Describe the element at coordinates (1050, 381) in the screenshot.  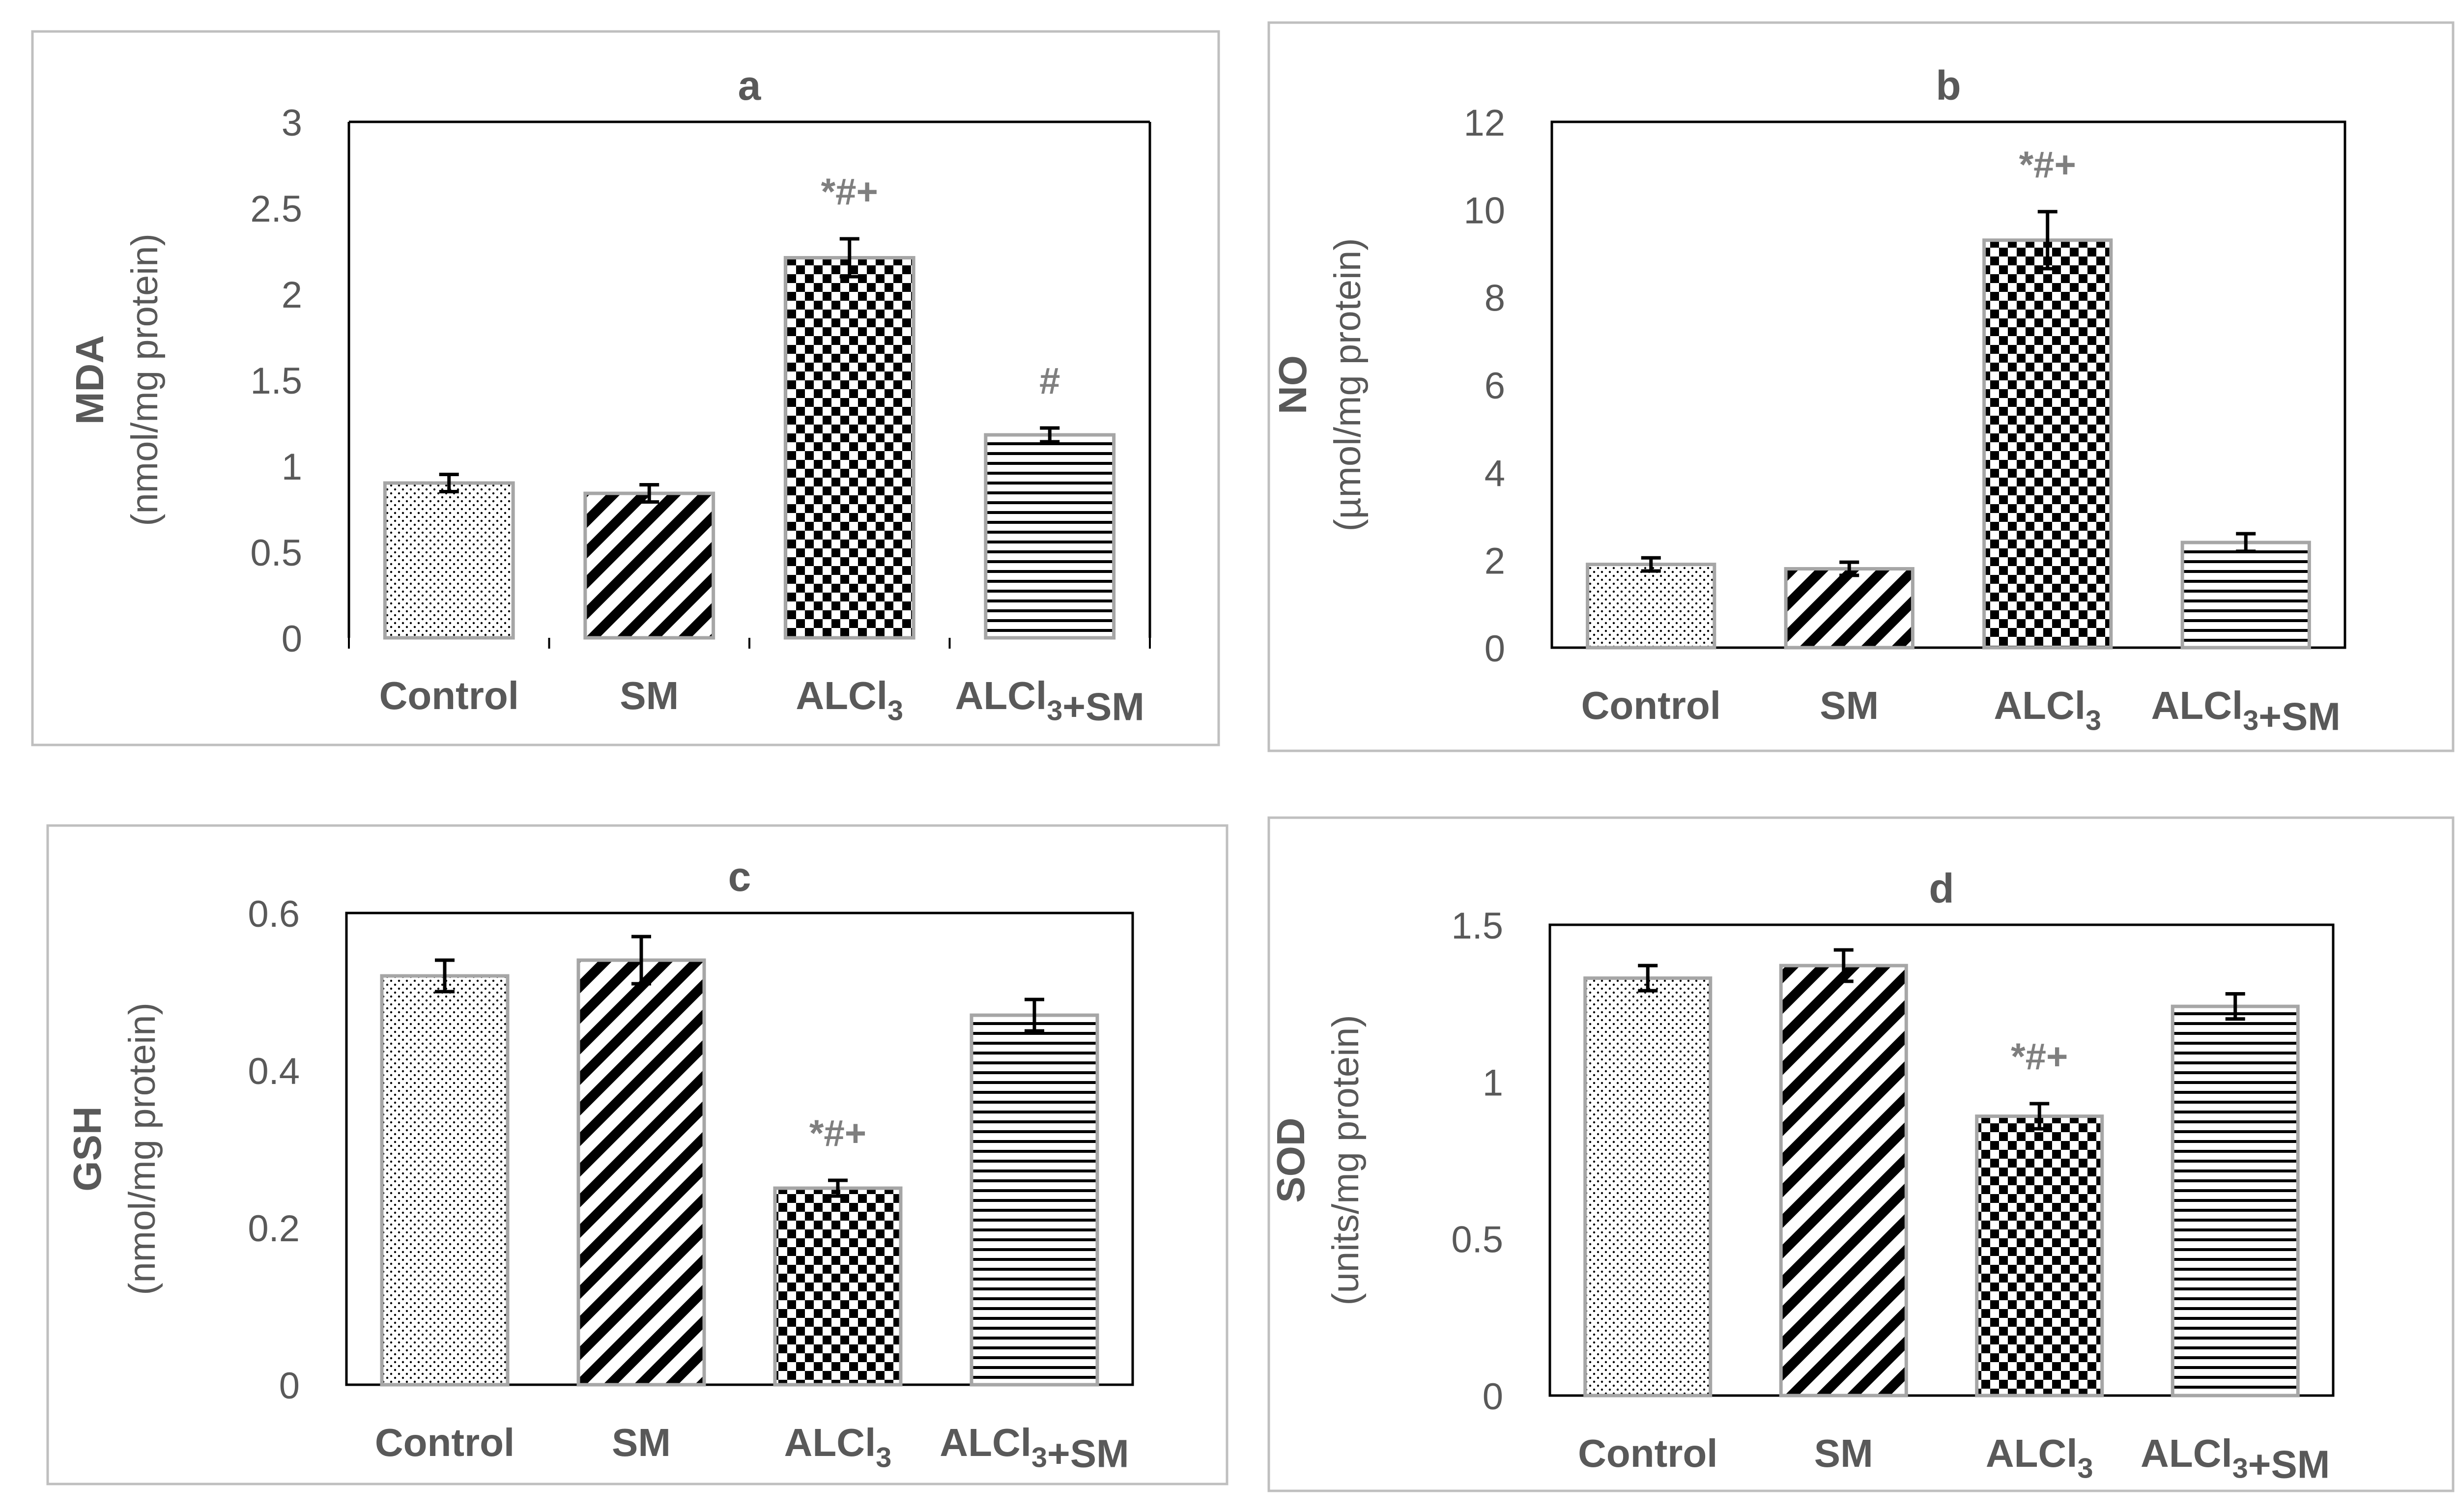
I see `significance-label: #` at that location.